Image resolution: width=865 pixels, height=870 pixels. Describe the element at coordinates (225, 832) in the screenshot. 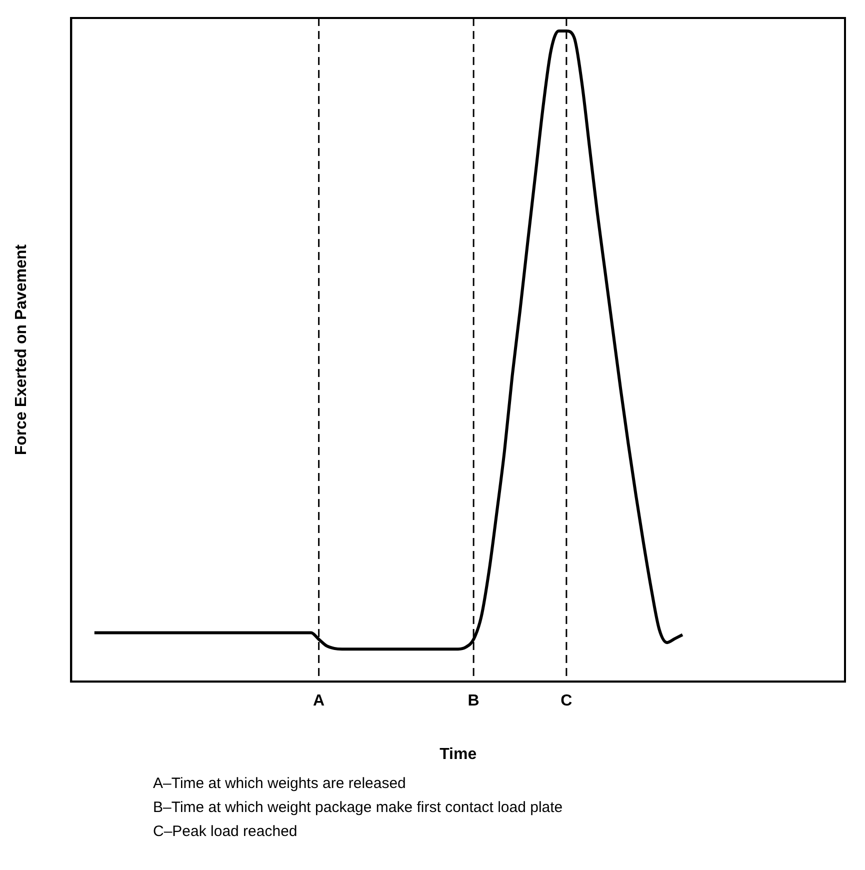

I see `text: C–Peak load reached` at that location.